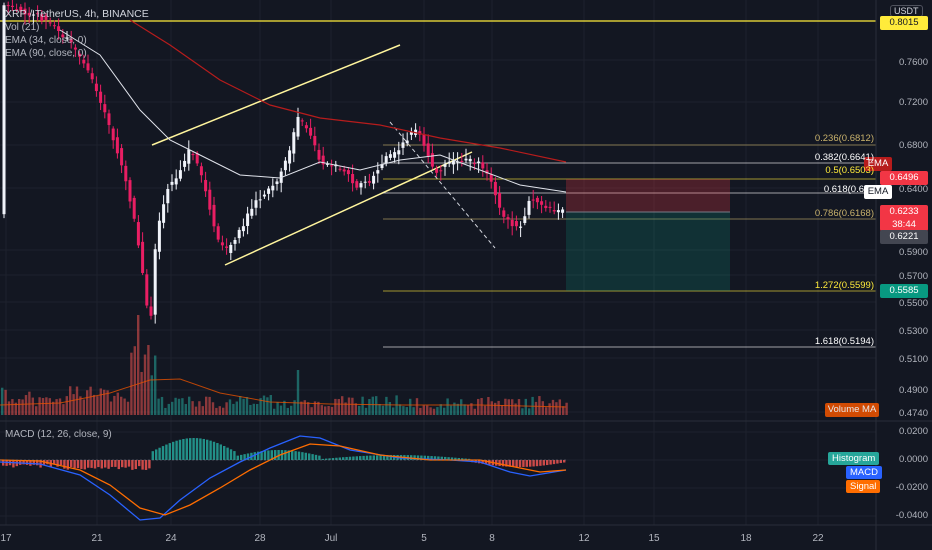  What do you see at coordinates (46, 53) in the screenshot?
I see `indicator-ema90: EMA (90, close, 0)` at bounding box center [46, 53].